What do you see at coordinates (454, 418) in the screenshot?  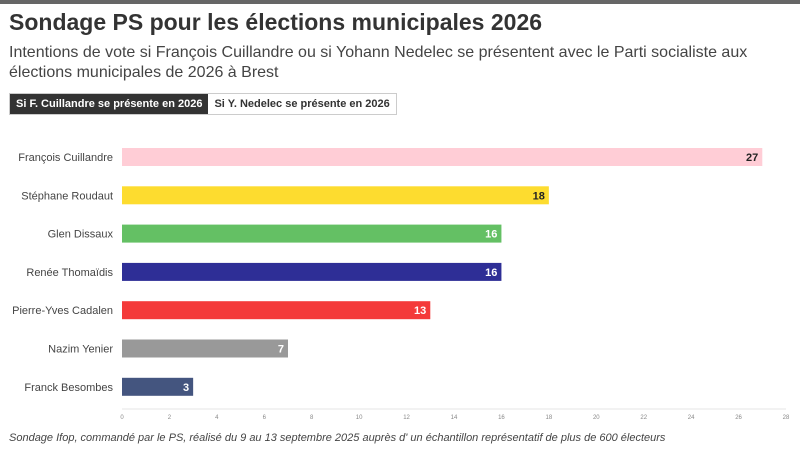 I see `x-tick-label: 14` at bounding box center [454, 418].